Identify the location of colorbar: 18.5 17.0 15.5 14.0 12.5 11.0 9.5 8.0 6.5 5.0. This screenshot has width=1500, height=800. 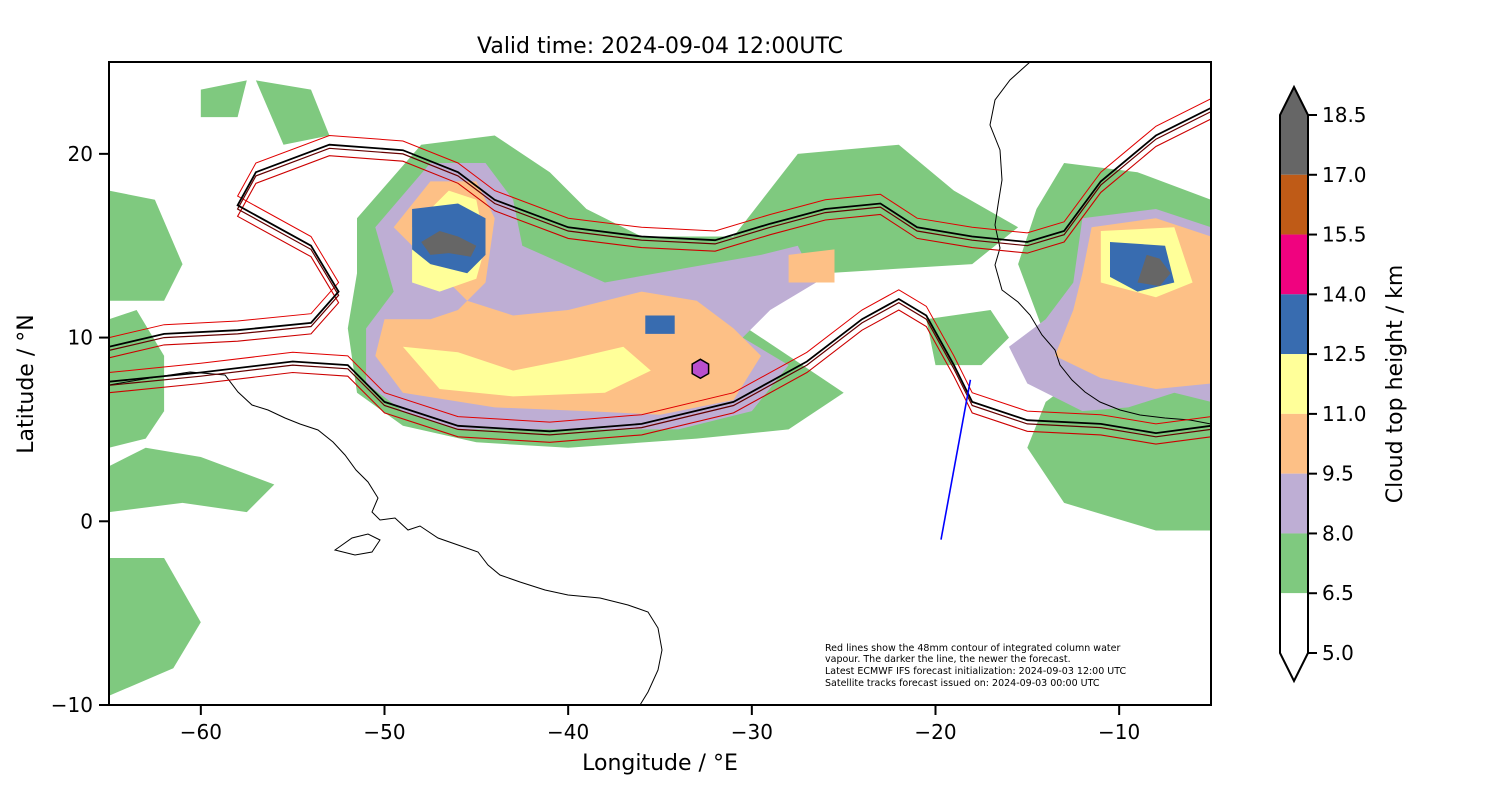
(1323, 384).